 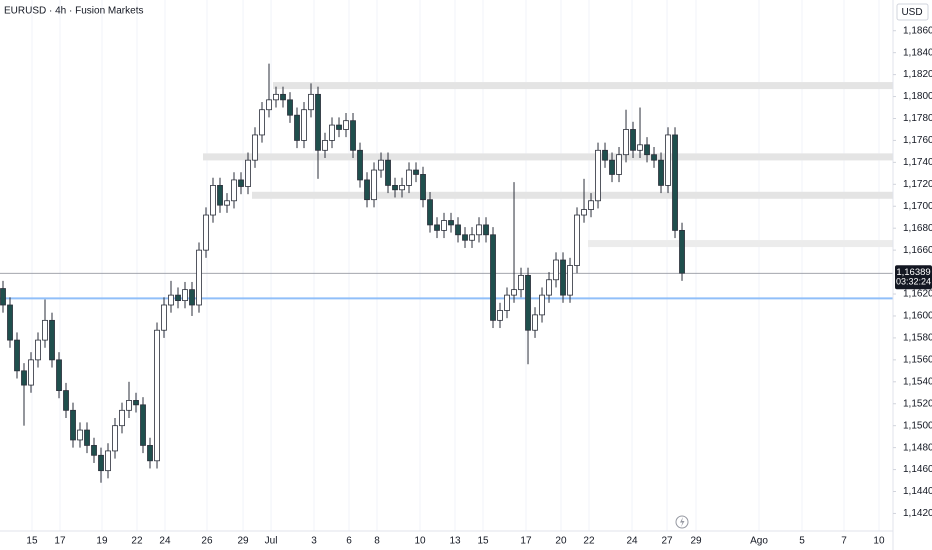 I want to click on x-tick-label: 3, so click(x=314, y=541).